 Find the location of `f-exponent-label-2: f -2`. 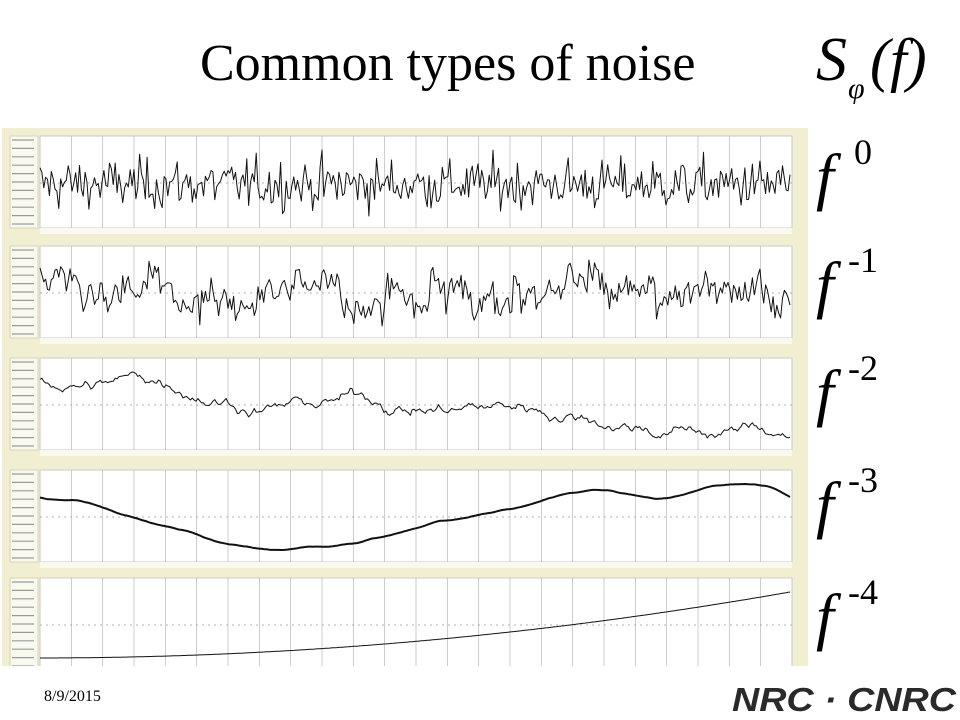

f-exponent-label-2: f -2 is located at coordinates (847, 388).